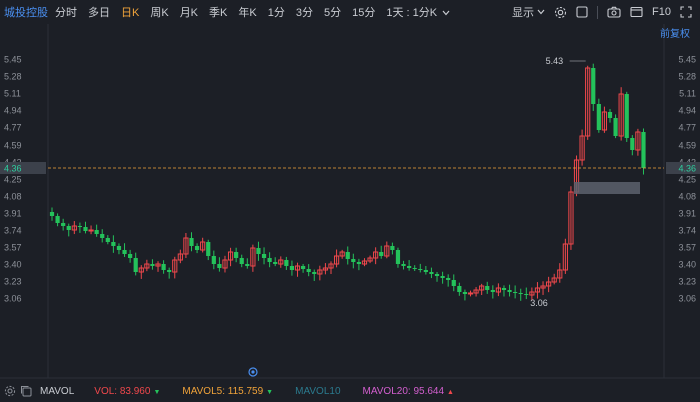  What do you see at coordinates (57, 391) in the screenshot?
I see `mavol-label: MAVOL` at bounding box center [57, 391].